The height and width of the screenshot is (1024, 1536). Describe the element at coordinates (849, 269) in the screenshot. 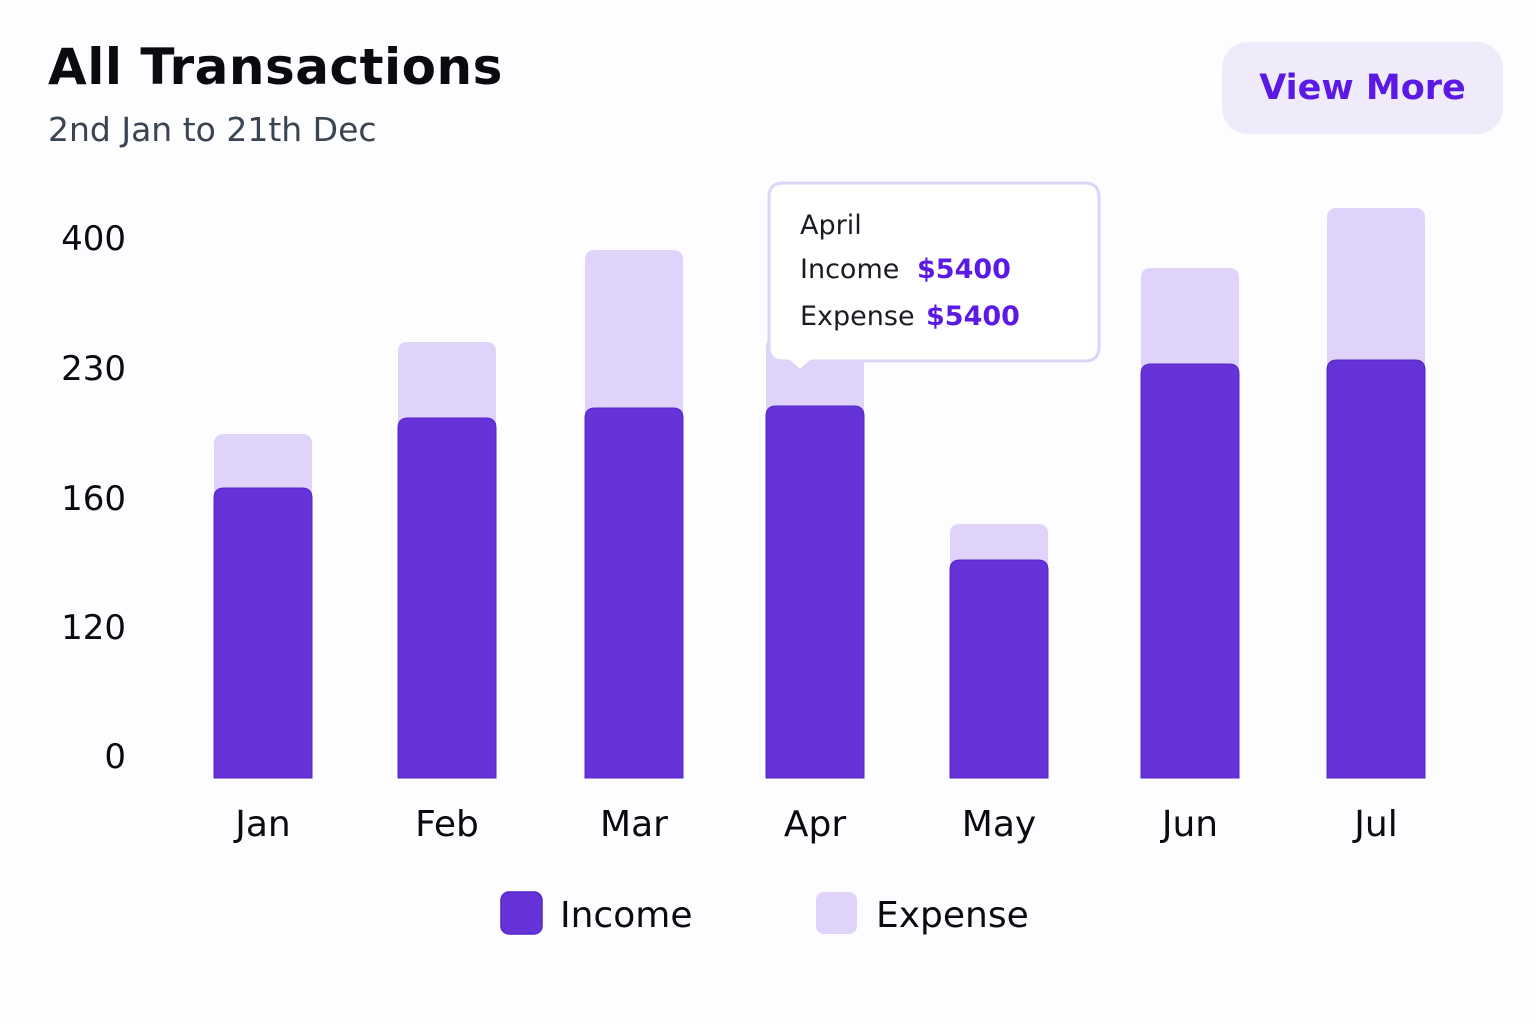

I see `tooltip-row-label: Income` at that location.